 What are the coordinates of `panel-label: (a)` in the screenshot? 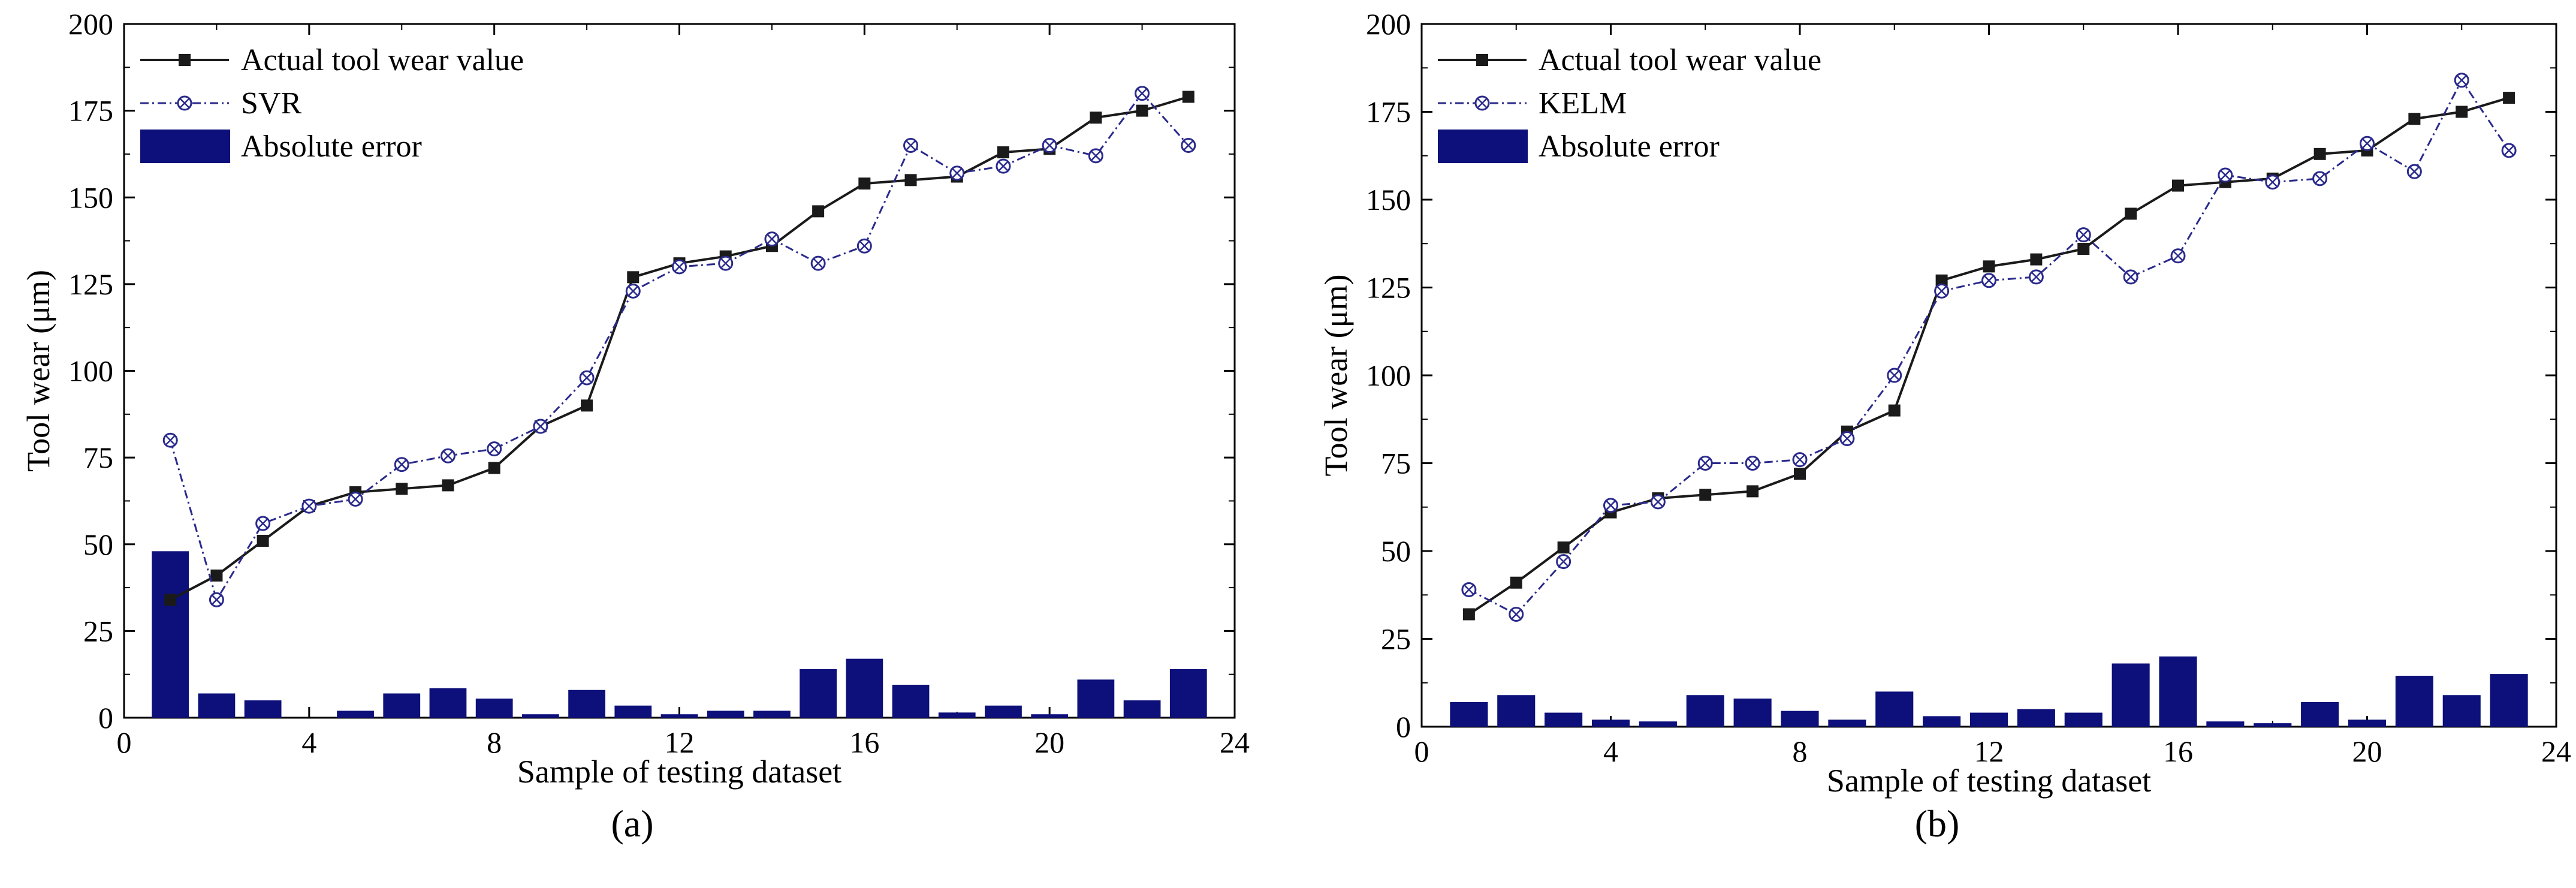 It's located at (632, 823).